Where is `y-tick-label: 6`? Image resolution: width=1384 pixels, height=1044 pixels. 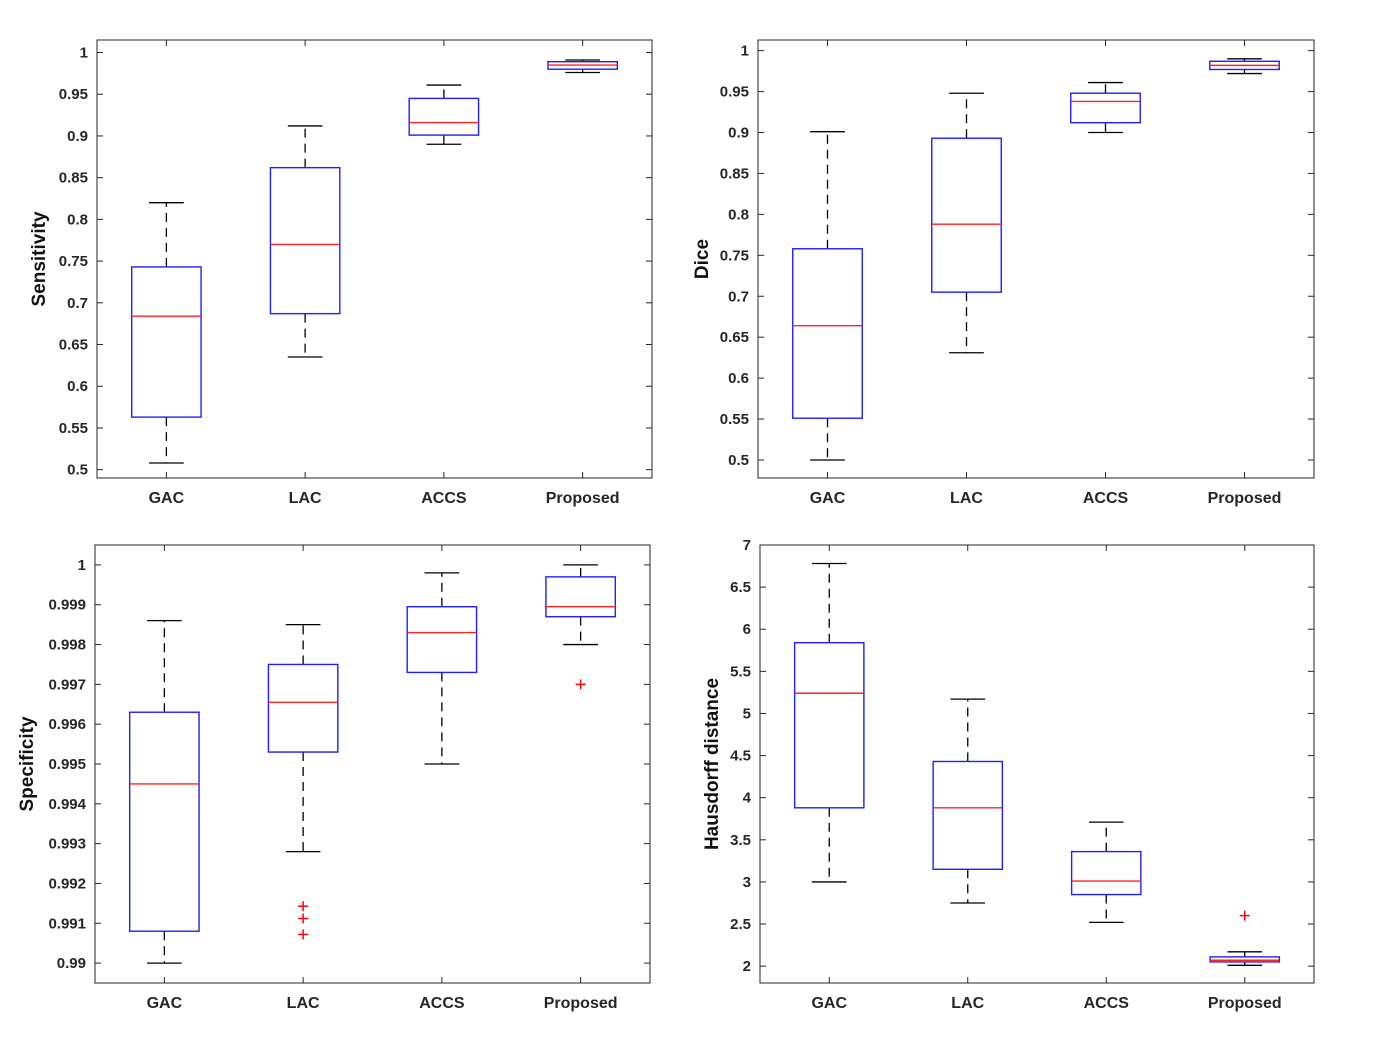
y-tick-label: 6 is located at coordinates (747, 629).